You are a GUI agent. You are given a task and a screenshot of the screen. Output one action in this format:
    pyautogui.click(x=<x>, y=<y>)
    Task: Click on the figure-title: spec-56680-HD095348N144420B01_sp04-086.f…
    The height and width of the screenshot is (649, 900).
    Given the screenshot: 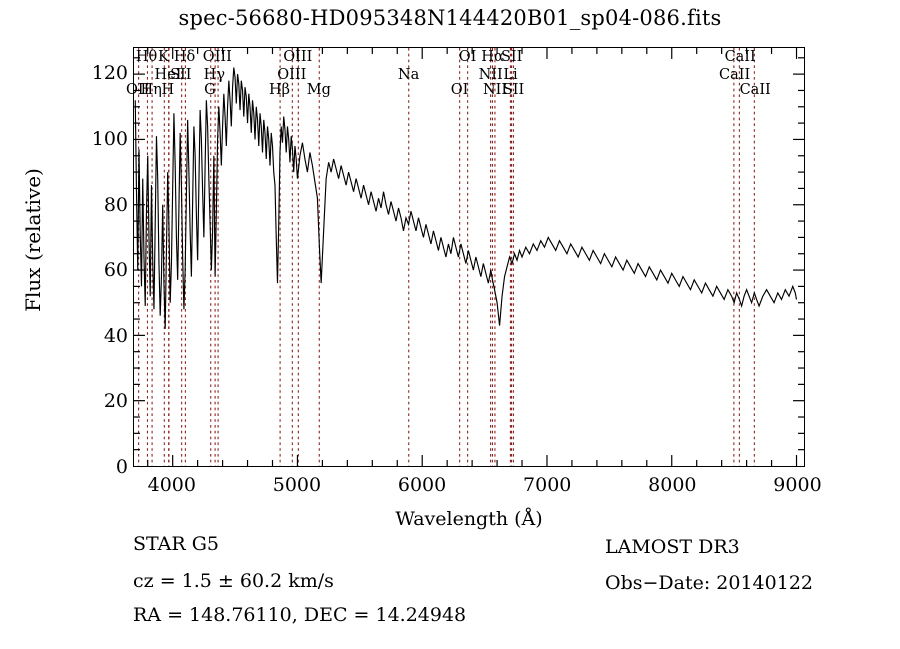 What is the action you would take?
    pyautogui.click(x=450, y=18)
    